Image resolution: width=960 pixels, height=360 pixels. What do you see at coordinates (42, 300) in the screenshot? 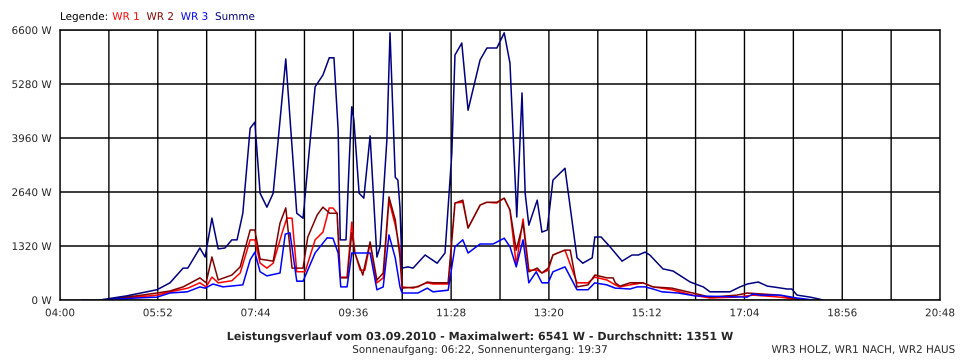
I see `y-tick-label: 0 W` at bounding box center [42, 300].